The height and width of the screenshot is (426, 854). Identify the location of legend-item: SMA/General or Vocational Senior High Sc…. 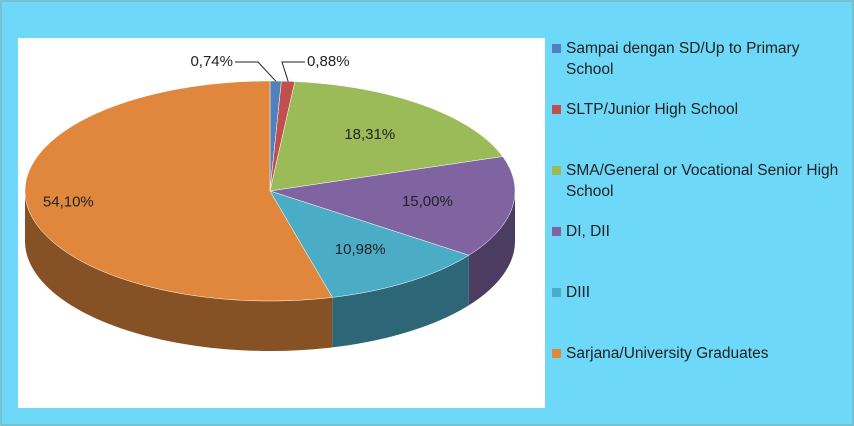
(697, 190).